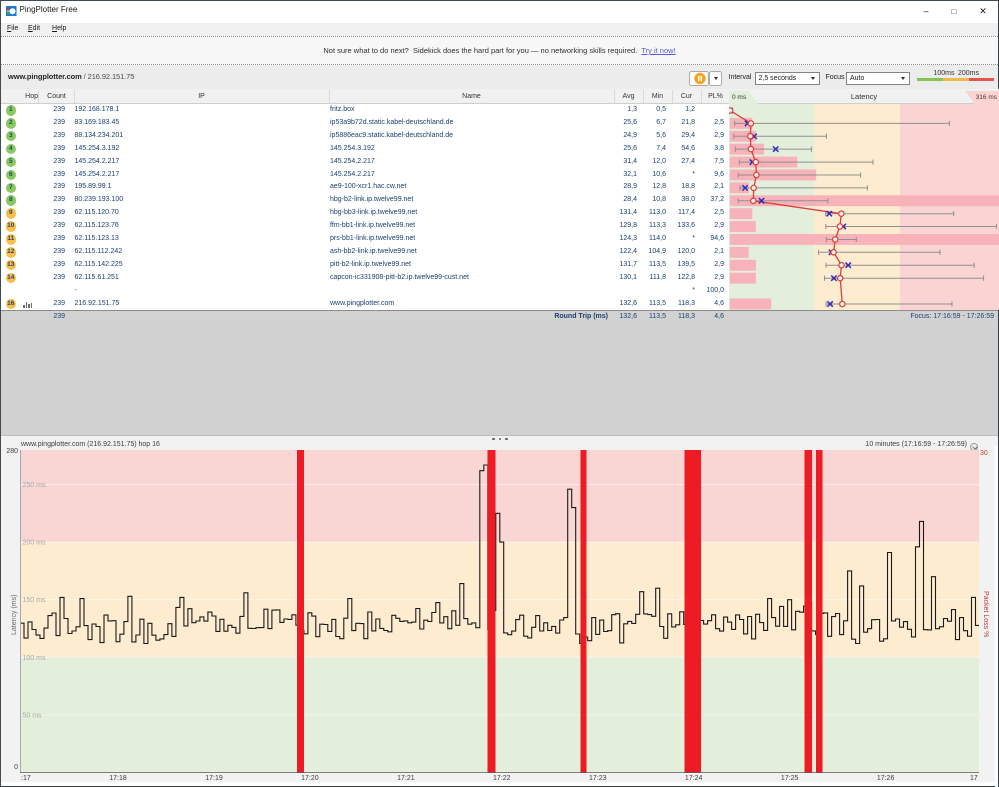 Image resolution: width=999 pixels, height=787 pixels. Describe the element at coordinates (33, 600) in the screenshot. I see `svg-text: 150 ms` at that location.